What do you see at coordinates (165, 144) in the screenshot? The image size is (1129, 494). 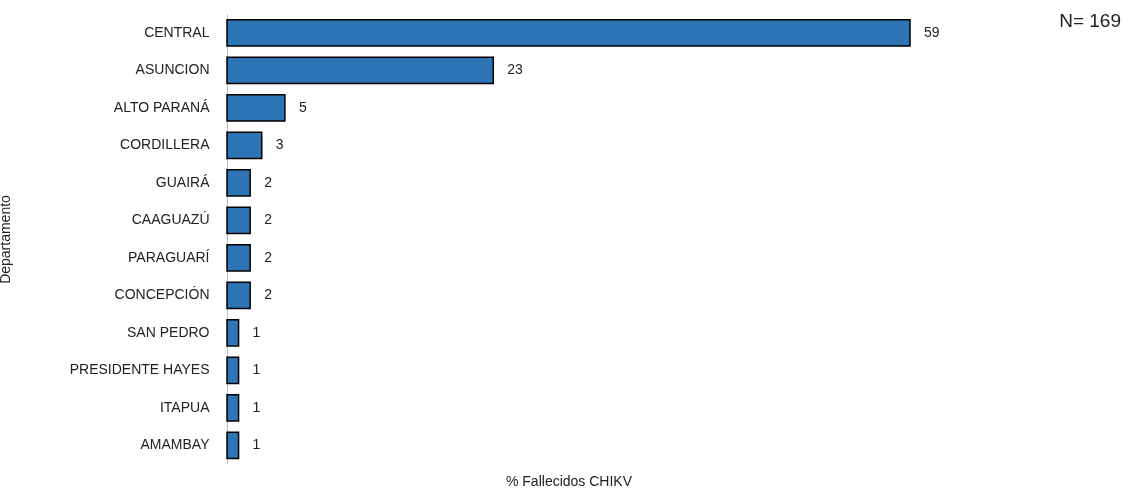 I see `y-tick-label: CORDILLERA` at bounding box center [165, 144].